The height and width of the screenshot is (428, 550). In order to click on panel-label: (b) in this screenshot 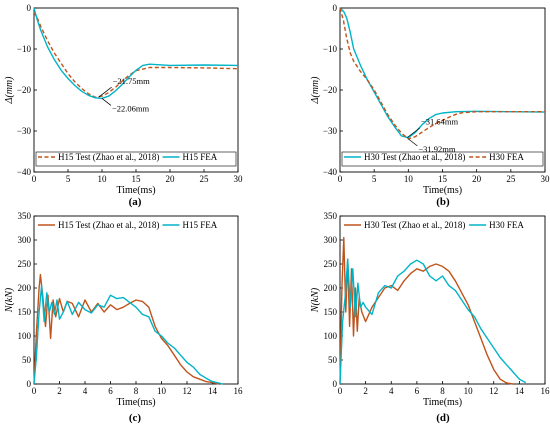, I will do `click(443, 202)`.